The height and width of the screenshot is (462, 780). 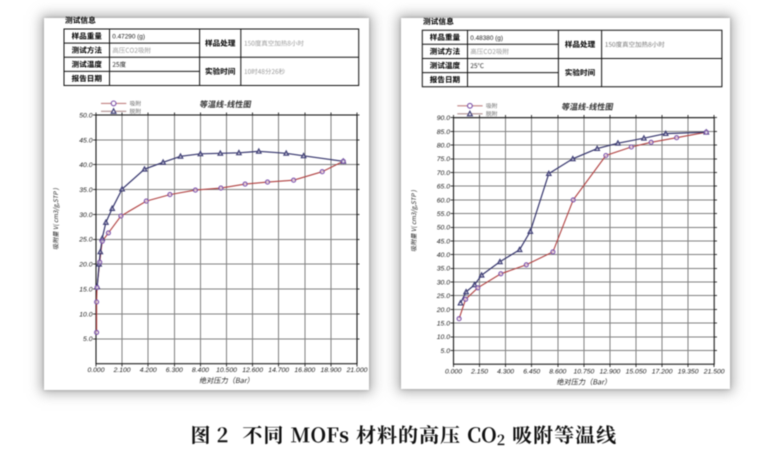 What do you see at coordinates (688, 372) in the screenshot?
I see `svg-text: 19.350` at bounding box center [688, 372].